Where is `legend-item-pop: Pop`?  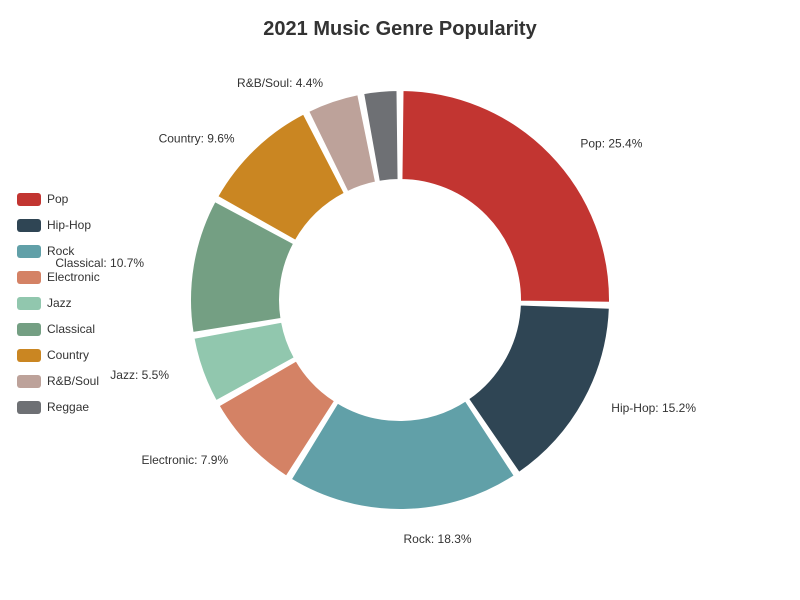 legend-item-pop: Pop is located at coordinates (58, 199).